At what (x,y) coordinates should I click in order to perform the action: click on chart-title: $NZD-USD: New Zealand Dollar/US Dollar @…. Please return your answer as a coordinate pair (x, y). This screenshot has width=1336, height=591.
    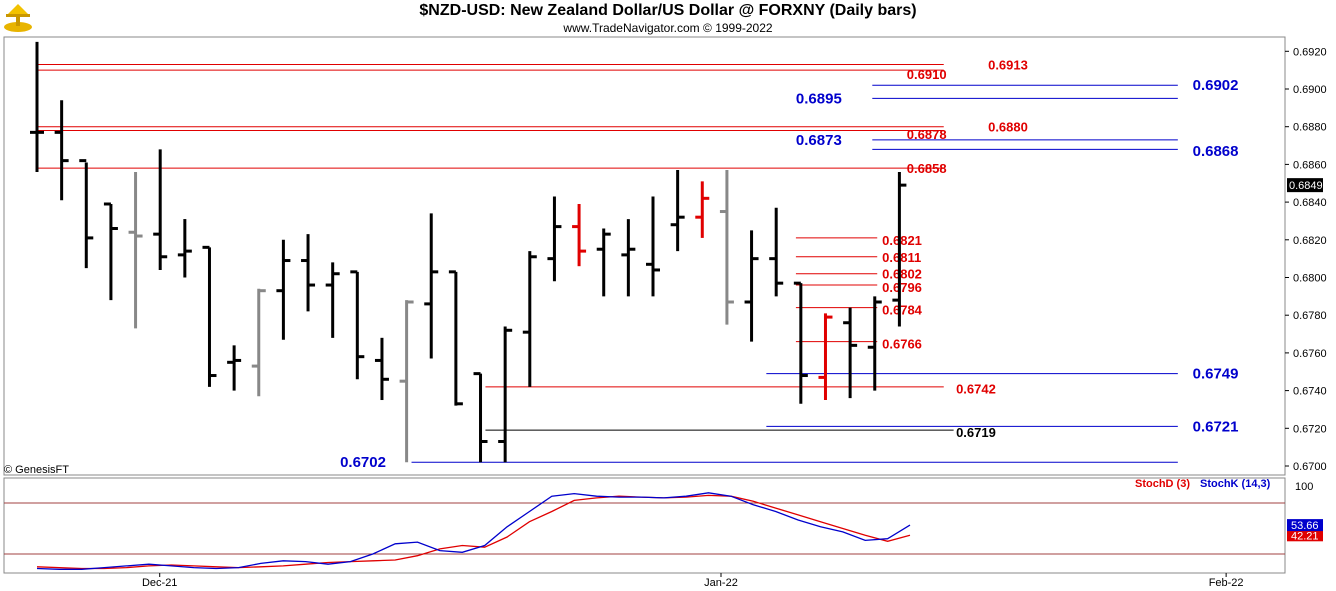
    Looking at the image, I should click on (668, 10).